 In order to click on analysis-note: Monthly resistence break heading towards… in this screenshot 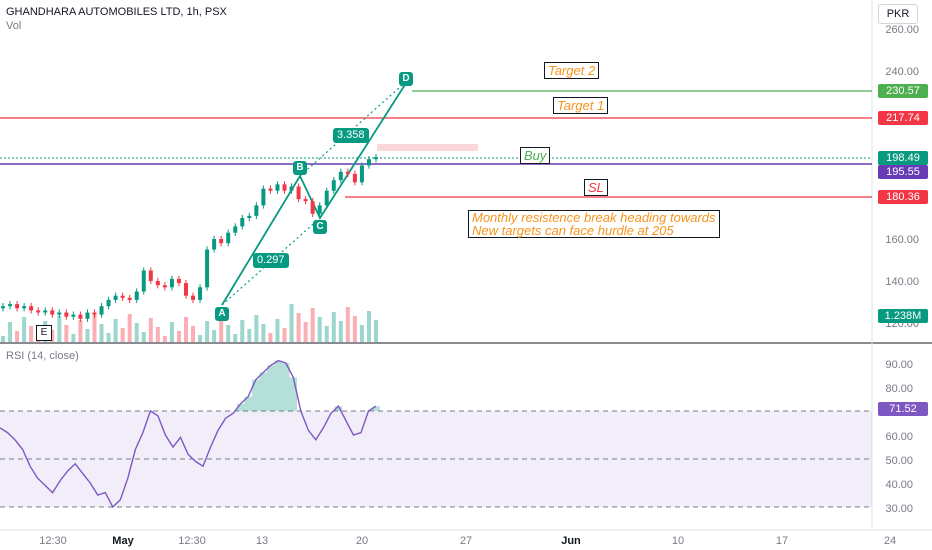, I will do `click(594, 224)`.